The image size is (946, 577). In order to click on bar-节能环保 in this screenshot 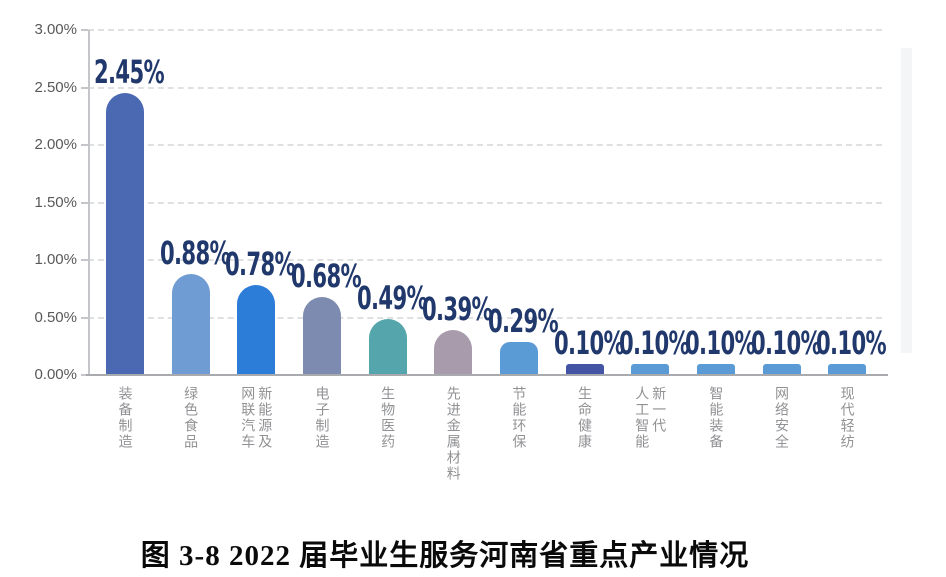, I will do `click(518, 358)`.